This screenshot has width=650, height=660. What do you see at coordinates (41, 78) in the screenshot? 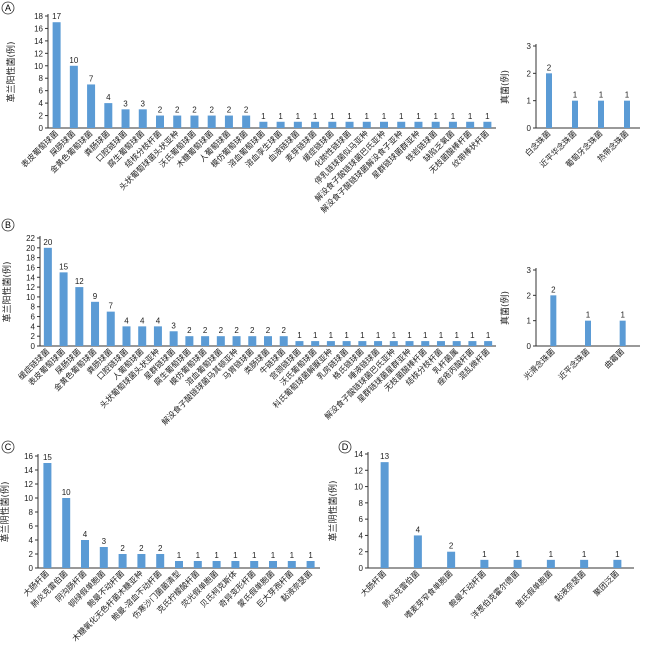
I see `y-tick-label: 8` at bounding box center [41, 78].